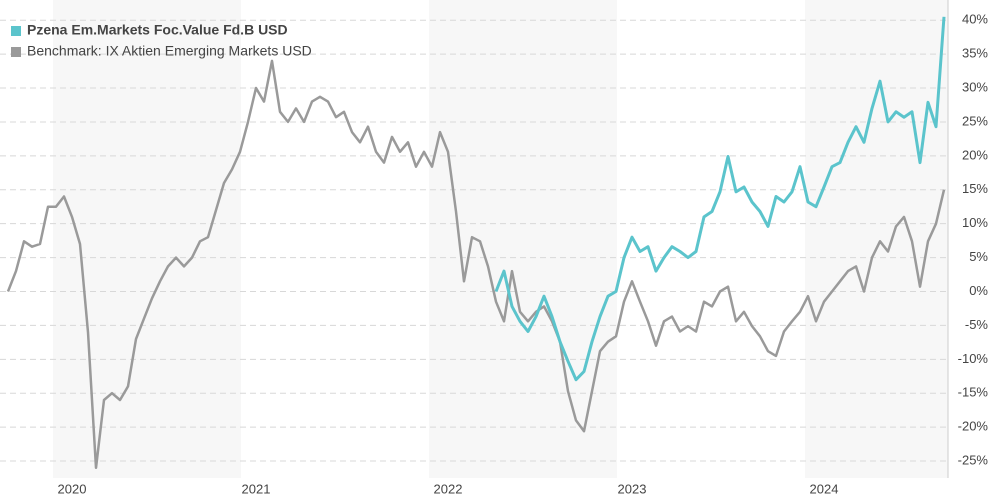  Describe the element at coordinates (975, 53) in the screenshot. I see `y-tick-label: 35%` at that location.